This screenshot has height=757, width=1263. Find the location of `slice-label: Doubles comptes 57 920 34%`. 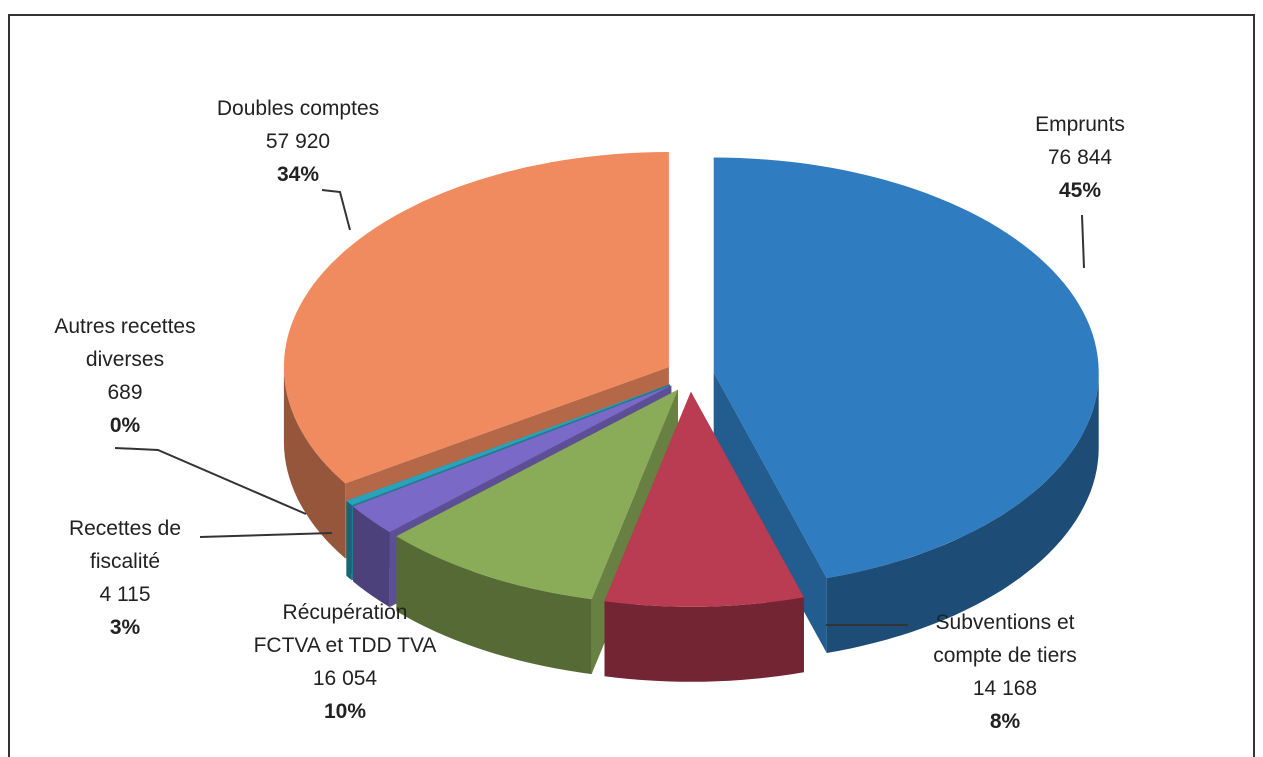

slice-label: Doubles comptes 57 920 34% is located at coordinates (298, 141).